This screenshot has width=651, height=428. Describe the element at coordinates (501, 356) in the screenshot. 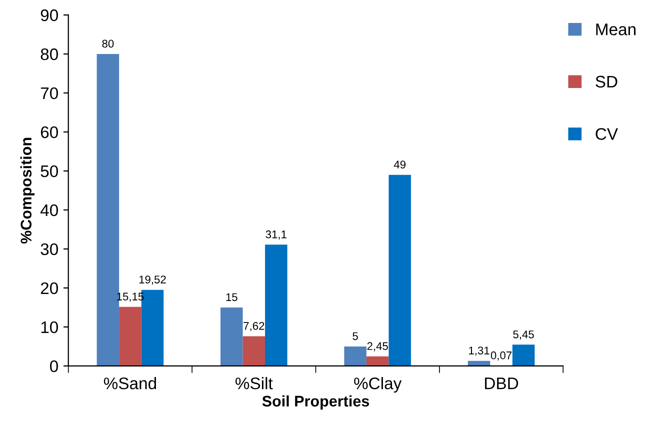

I see `data-label: 0,07` at that location.